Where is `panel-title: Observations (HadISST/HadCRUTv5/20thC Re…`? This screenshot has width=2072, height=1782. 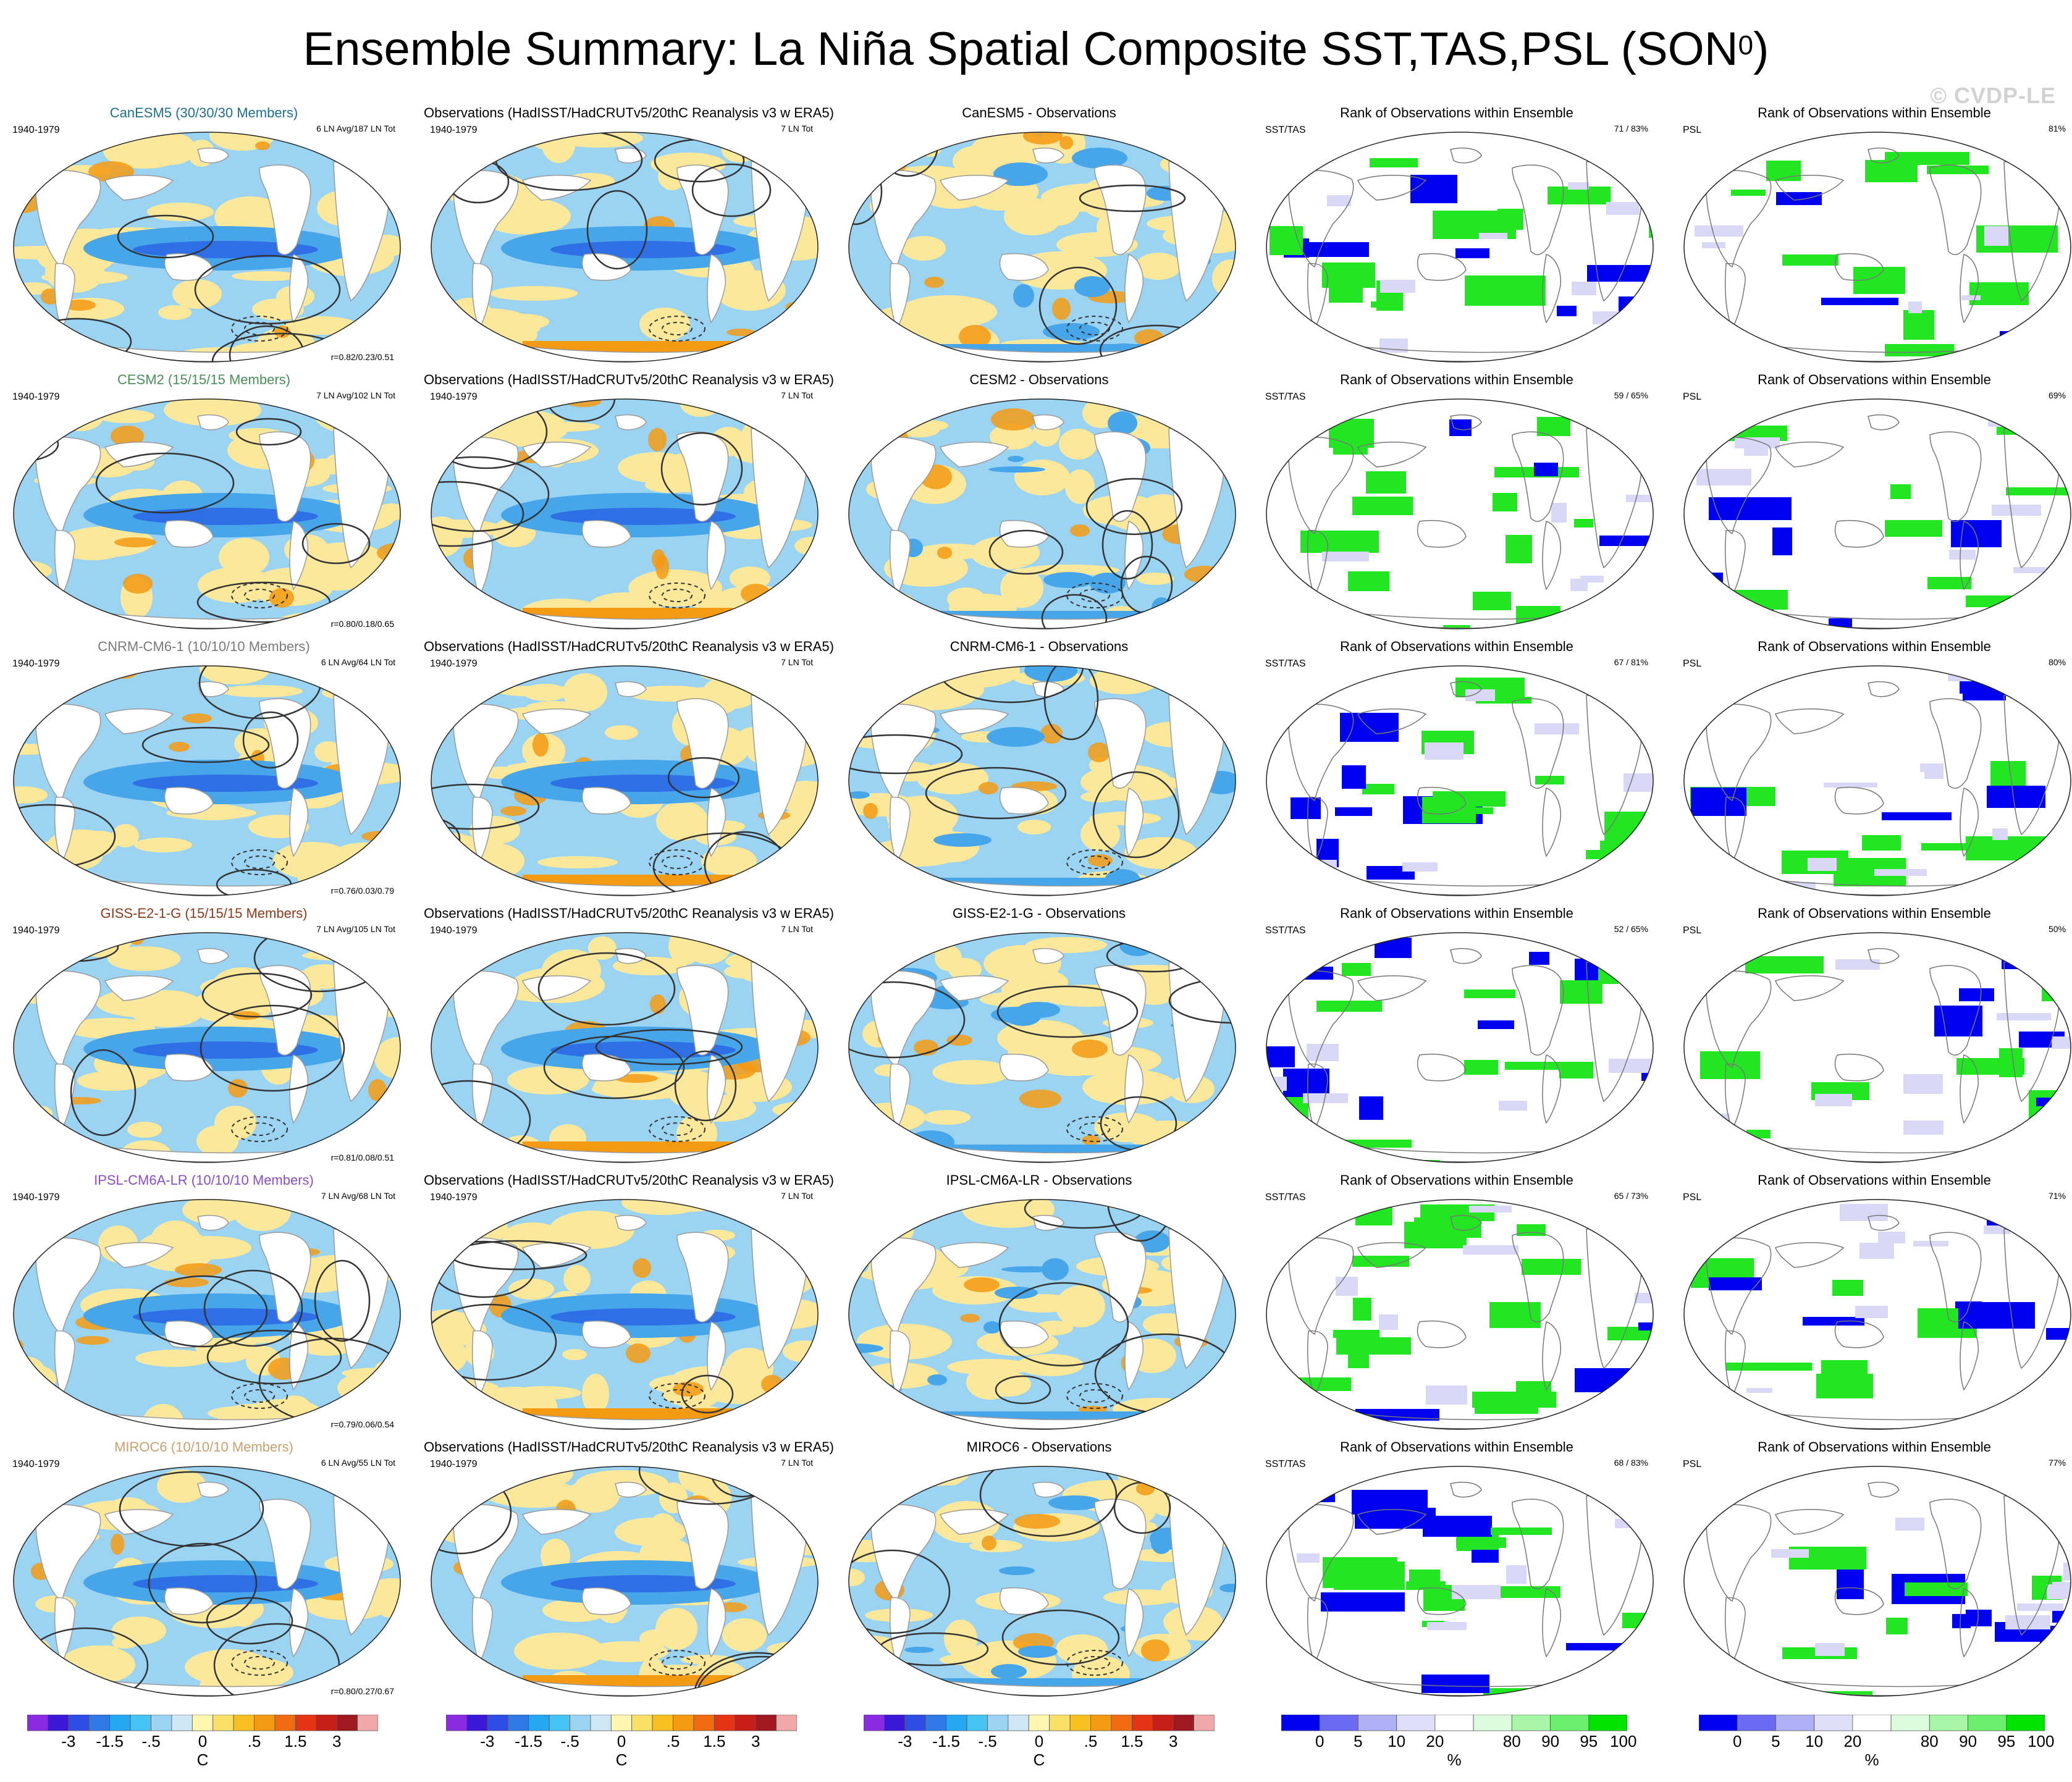
panel-title: Observations (HadISST/HadCRUTv5/20thC Re… is located at coordinates (629, 1180).